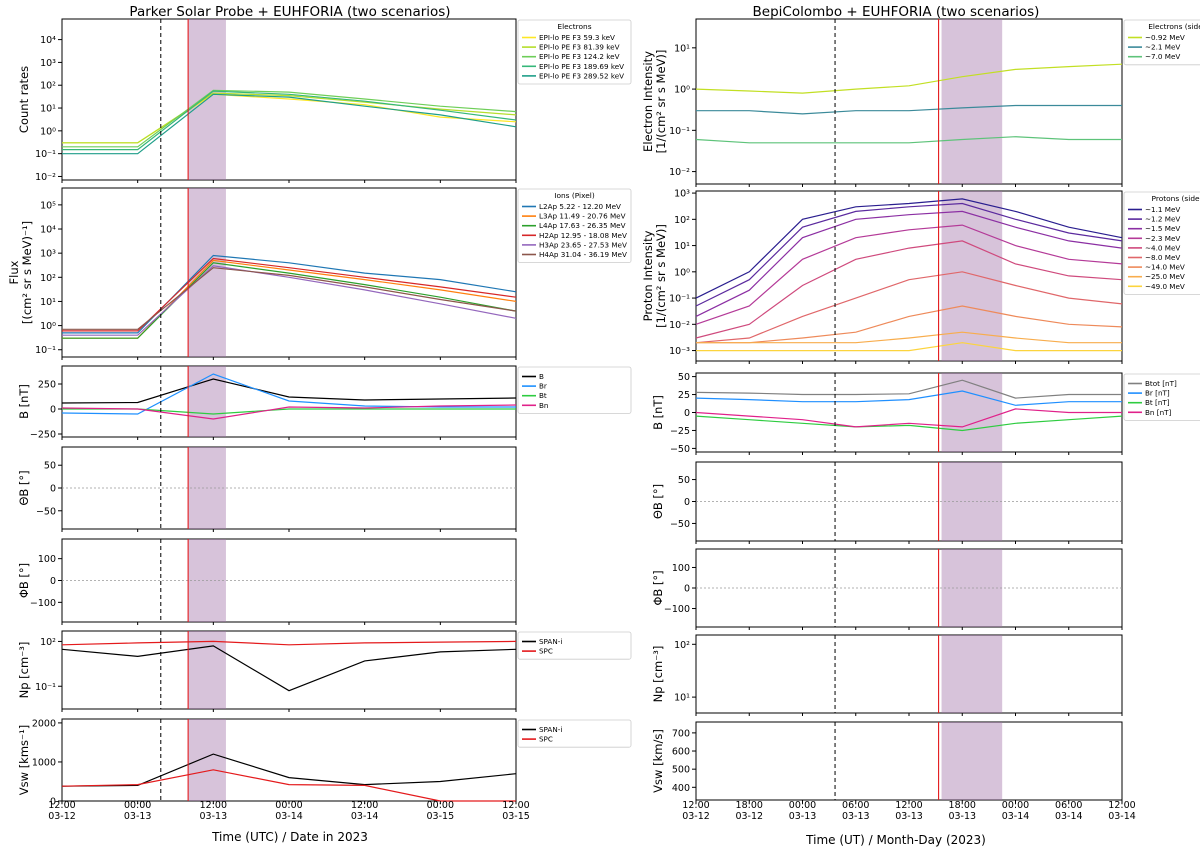  I want to click on c1-p0-ylabel2: [1/(cm² sr s MeV)], so click(661, 102).